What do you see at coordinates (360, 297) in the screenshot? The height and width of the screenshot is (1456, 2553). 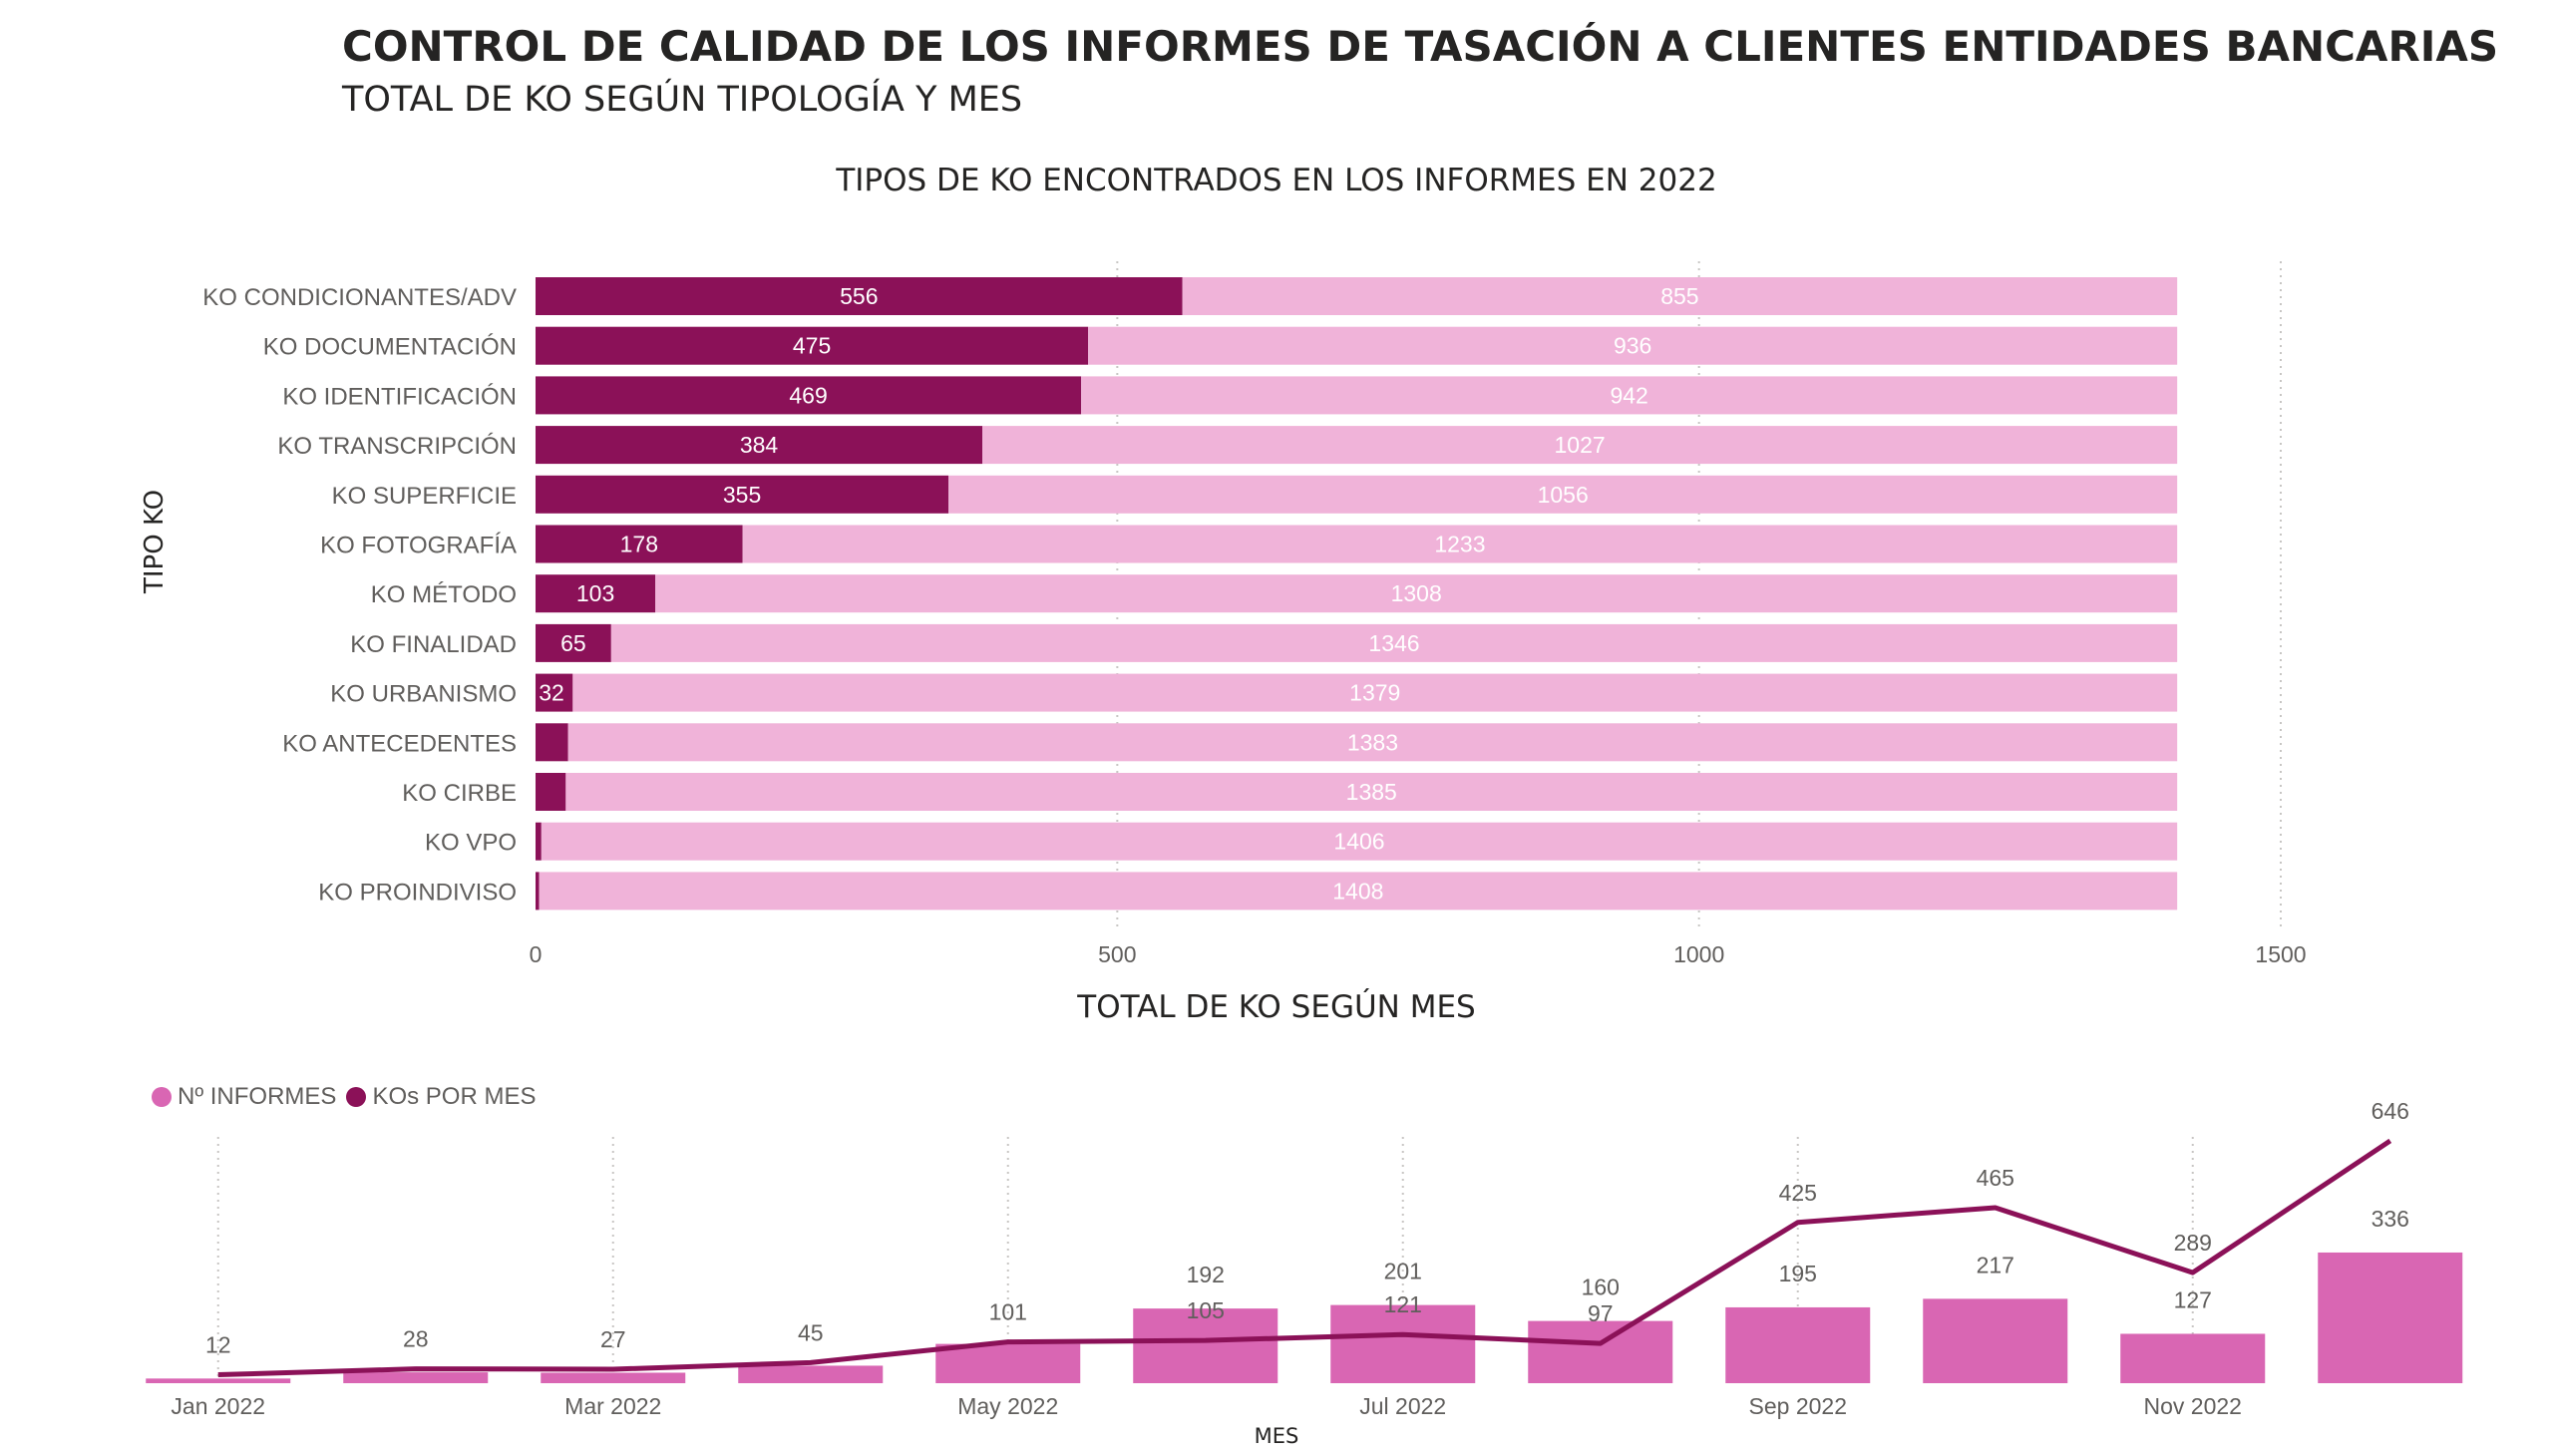 I see `category-label: KO CONDICIONANTES/ADV` at bounding box center [360, 297].